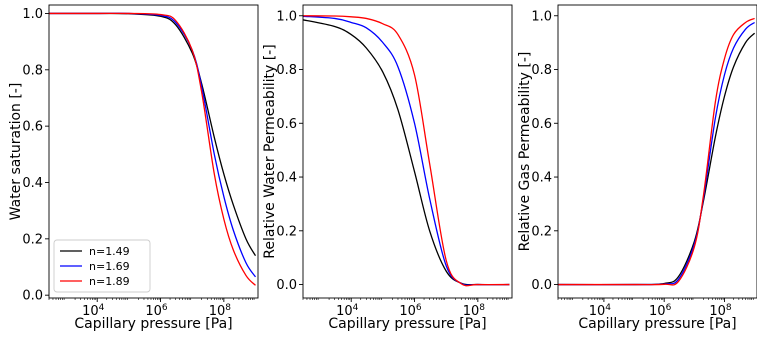  Describe the element at coordinates (109, 251) in the screenshot. I see `legend-label-1: n=1.49` at that location.